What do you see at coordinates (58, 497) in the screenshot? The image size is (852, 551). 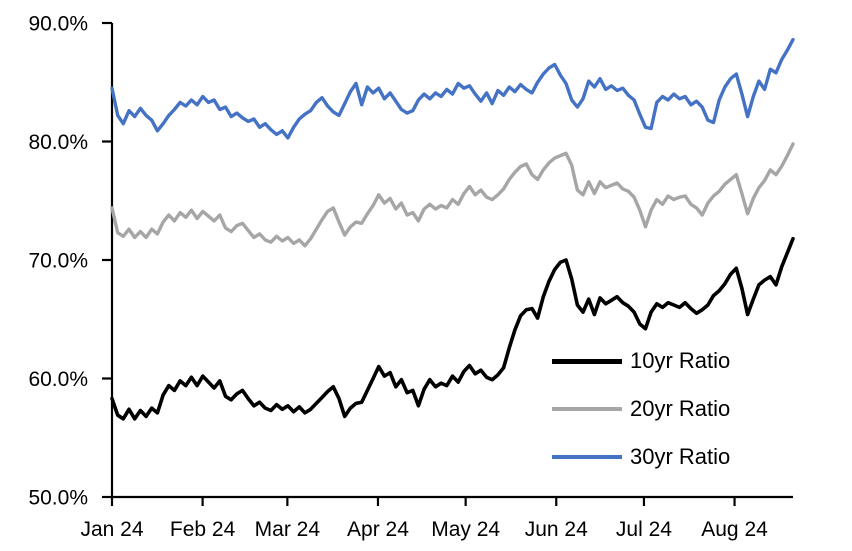 I see `y-axis-tick-label: 50.0%` at bounding box center [58, 497].